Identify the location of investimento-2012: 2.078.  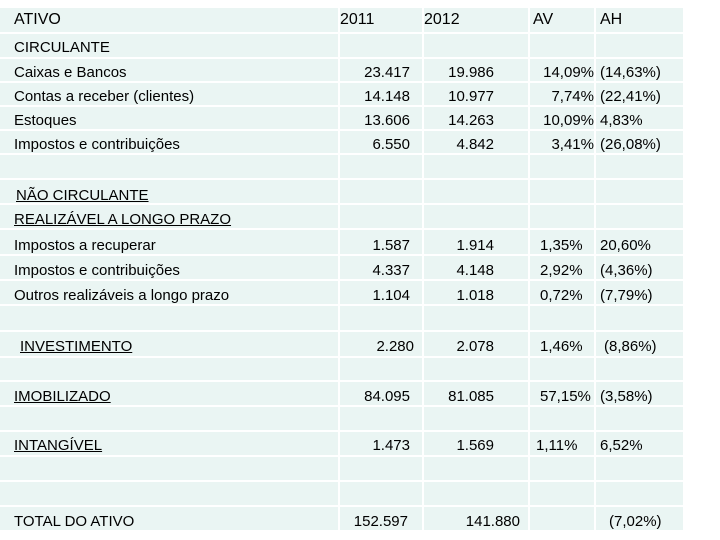
(475, 346).